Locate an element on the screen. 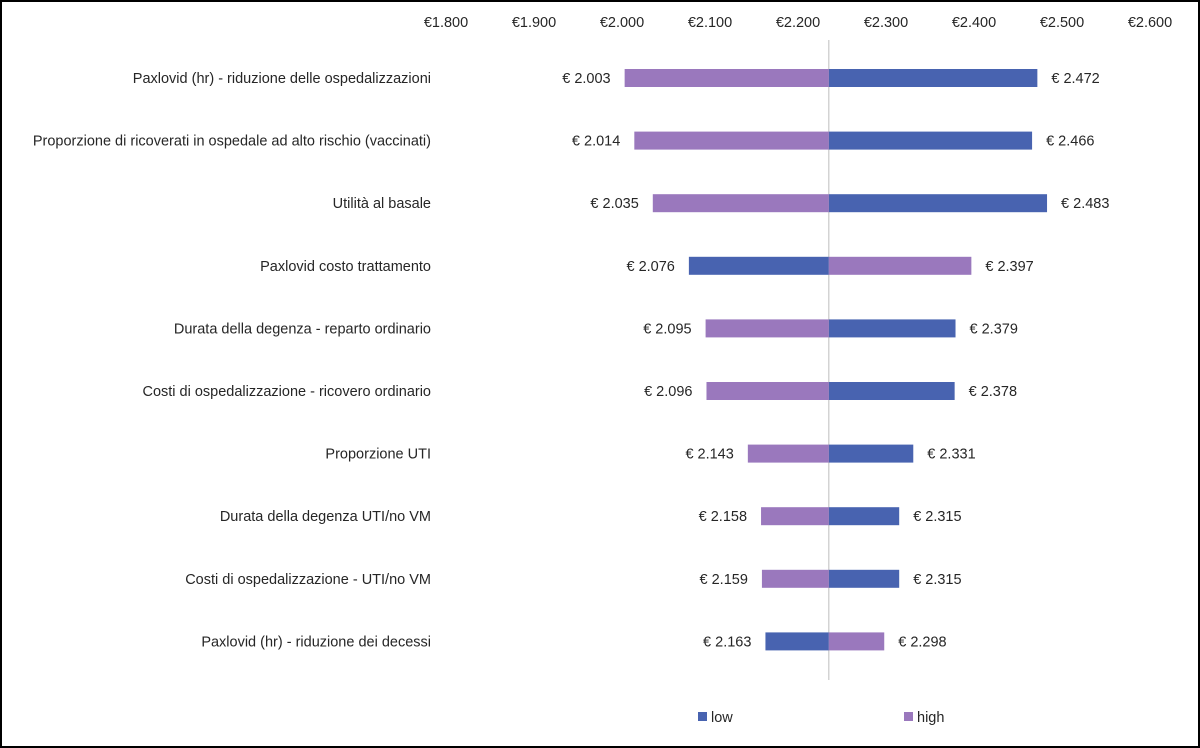  x-tick-label: €2.500 is located at coordinates (1062, 23).